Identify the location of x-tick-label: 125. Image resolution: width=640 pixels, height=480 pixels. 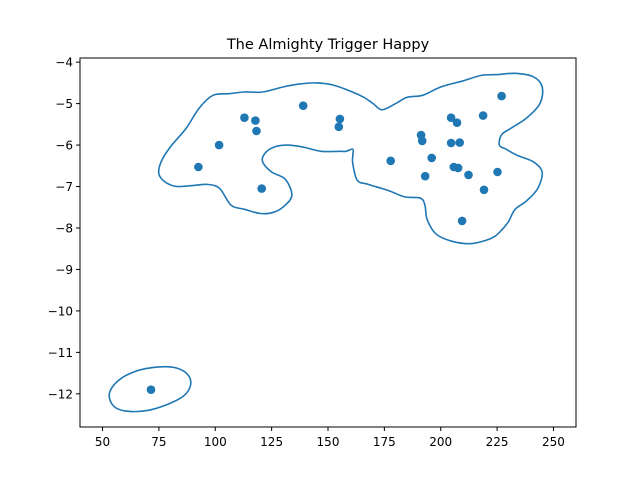
(271, 442).